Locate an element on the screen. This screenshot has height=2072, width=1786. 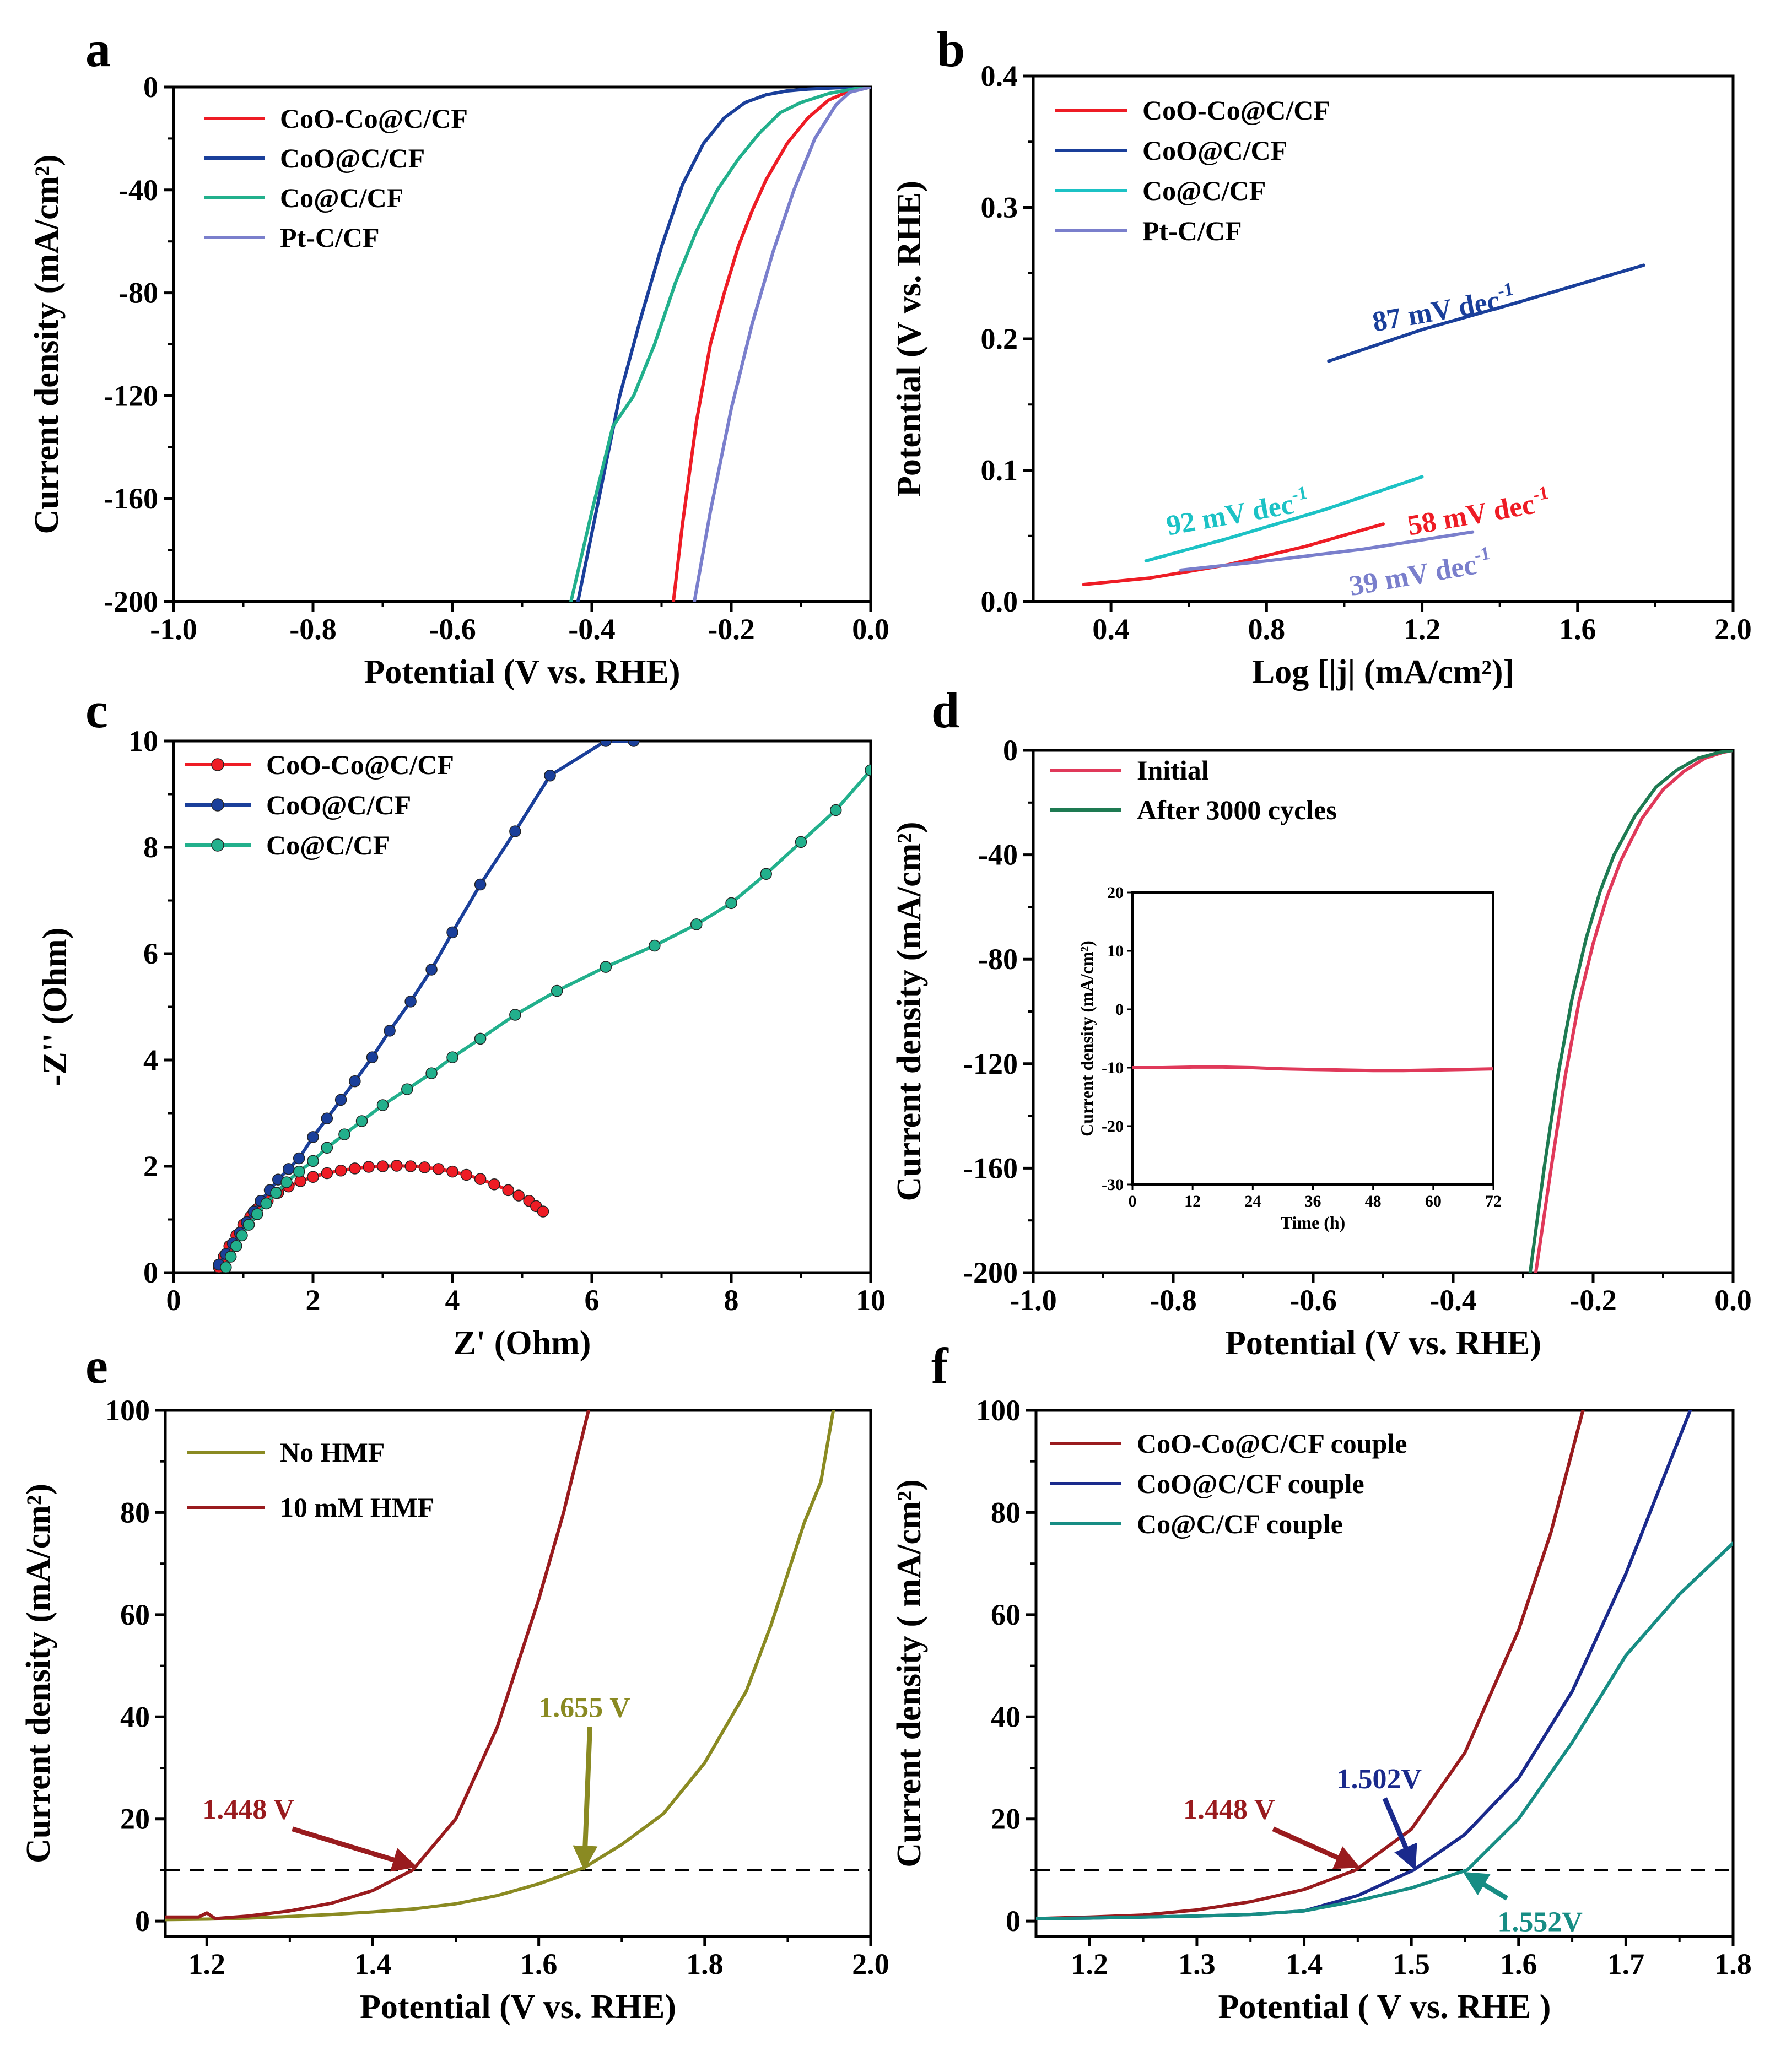
y-tick-label-d: 0 is located at coordinates (1010, 750).